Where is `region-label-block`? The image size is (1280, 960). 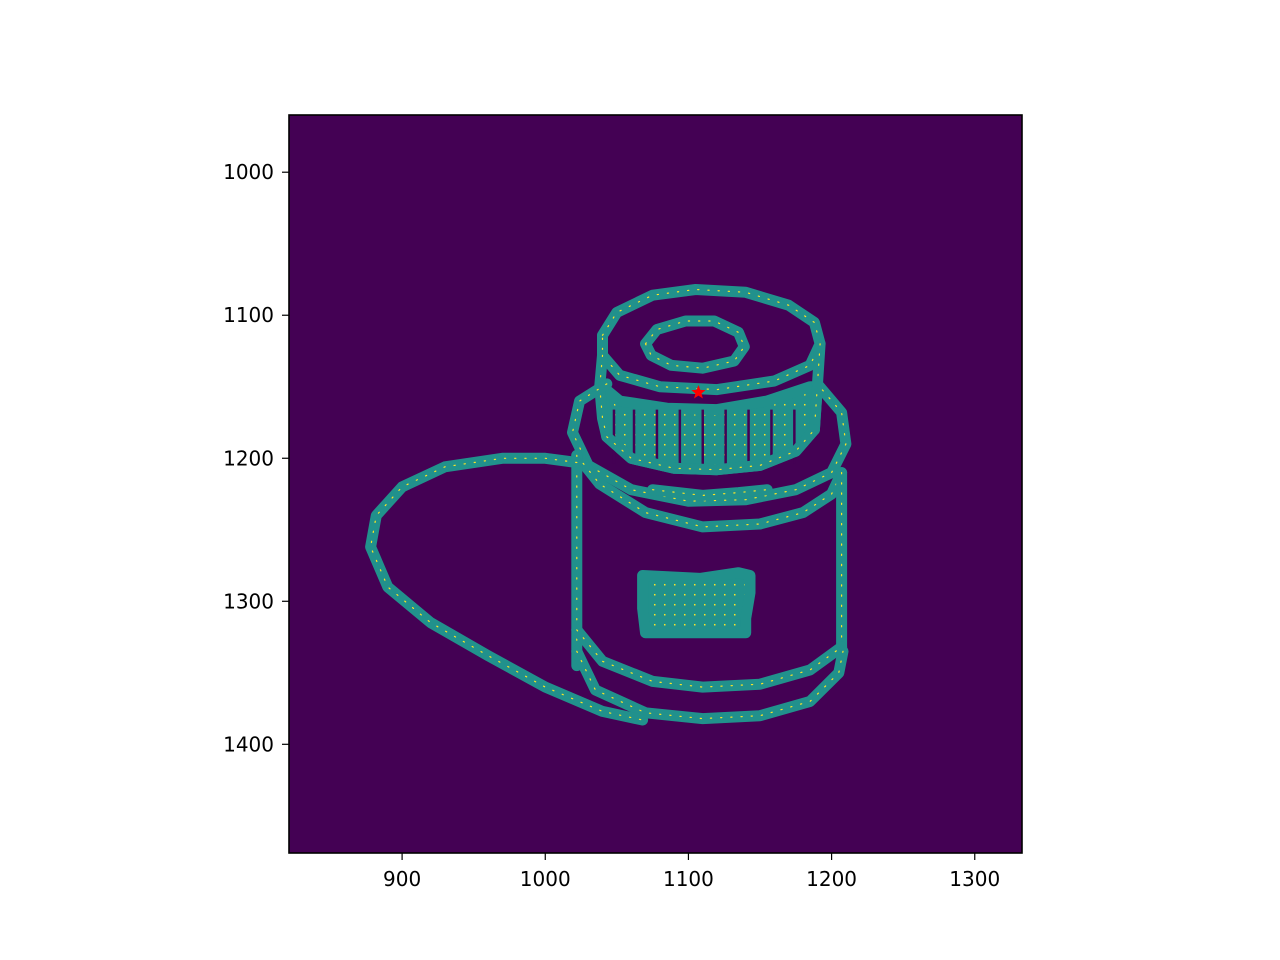 region-label-block is located at coordinates (696, 603).